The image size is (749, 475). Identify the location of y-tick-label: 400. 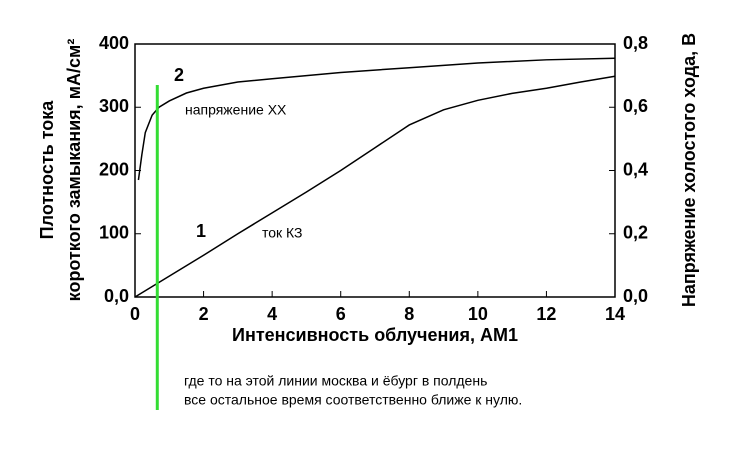
(114, 43).